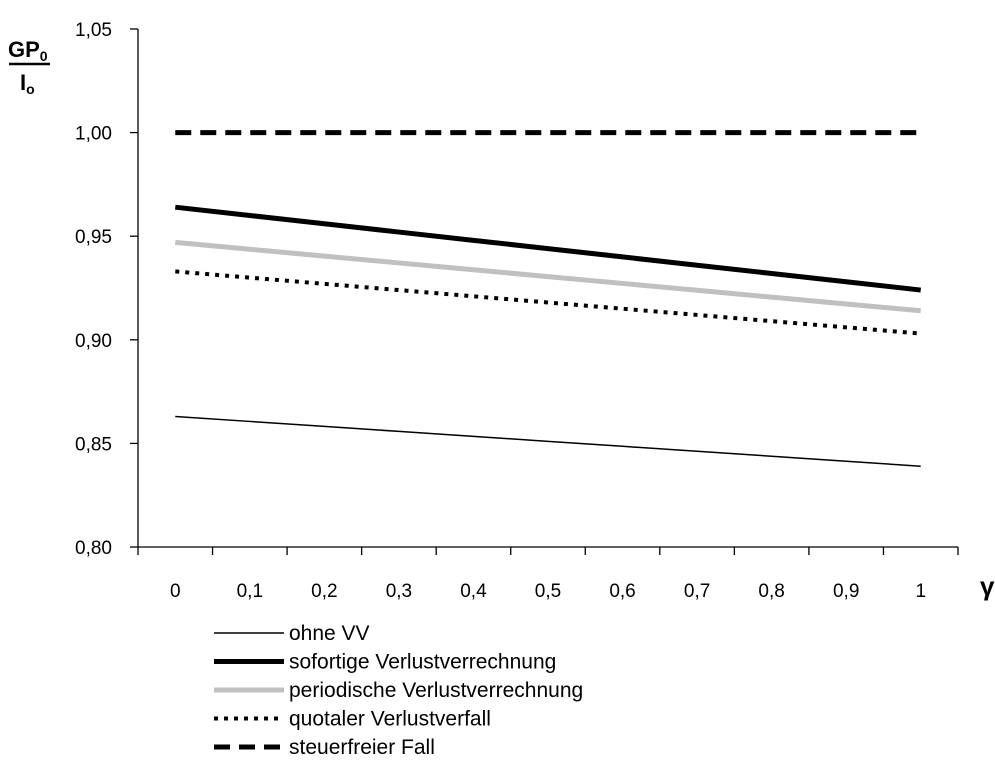 The image size is (995, 783). What do you see at coordinates (920, 591) in the screenshot?
I see `x-tick-label: 1` at bounding box center [920, 591].